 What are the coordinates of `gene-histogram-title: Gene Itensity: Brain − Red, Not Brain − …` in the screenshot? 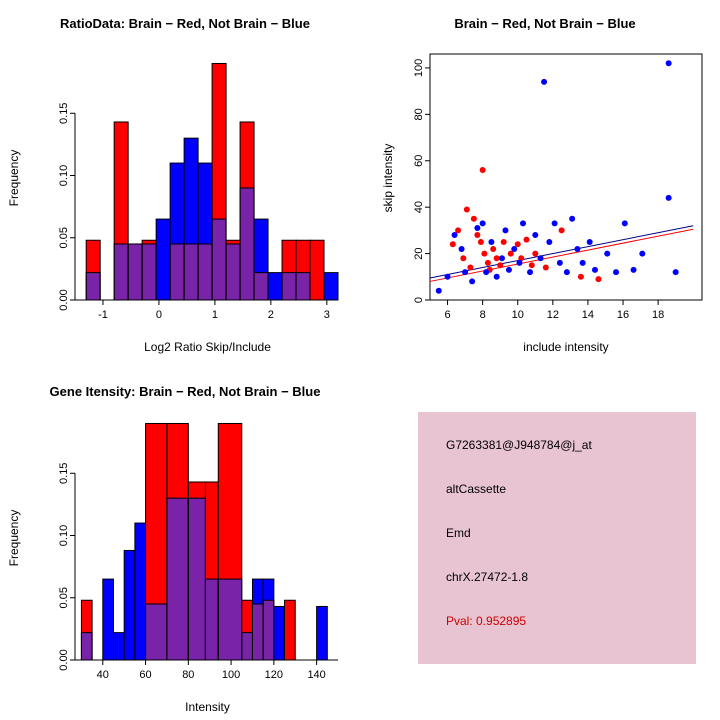 It's located at (185, 391).